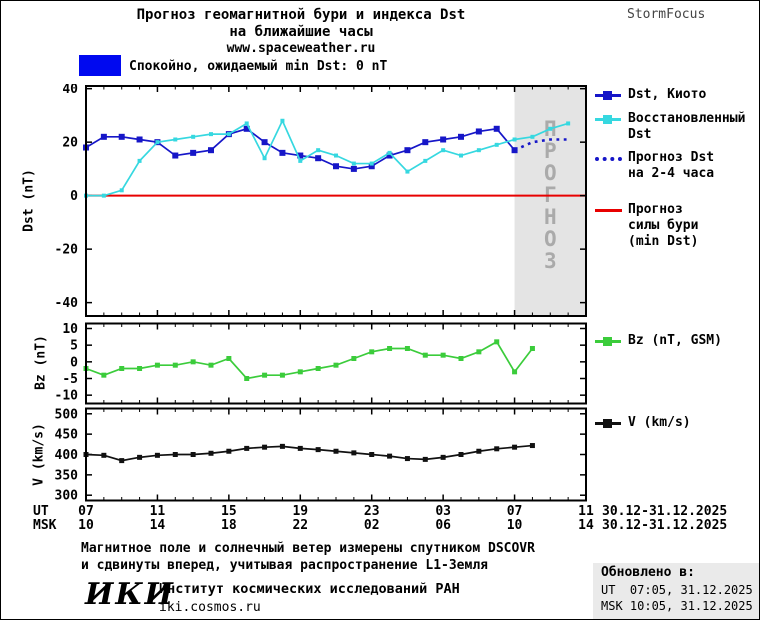 This screenshot has width=760, height=620. I want to click on v-plot-svg: 500 450 400 350 300, so click(321, 455).